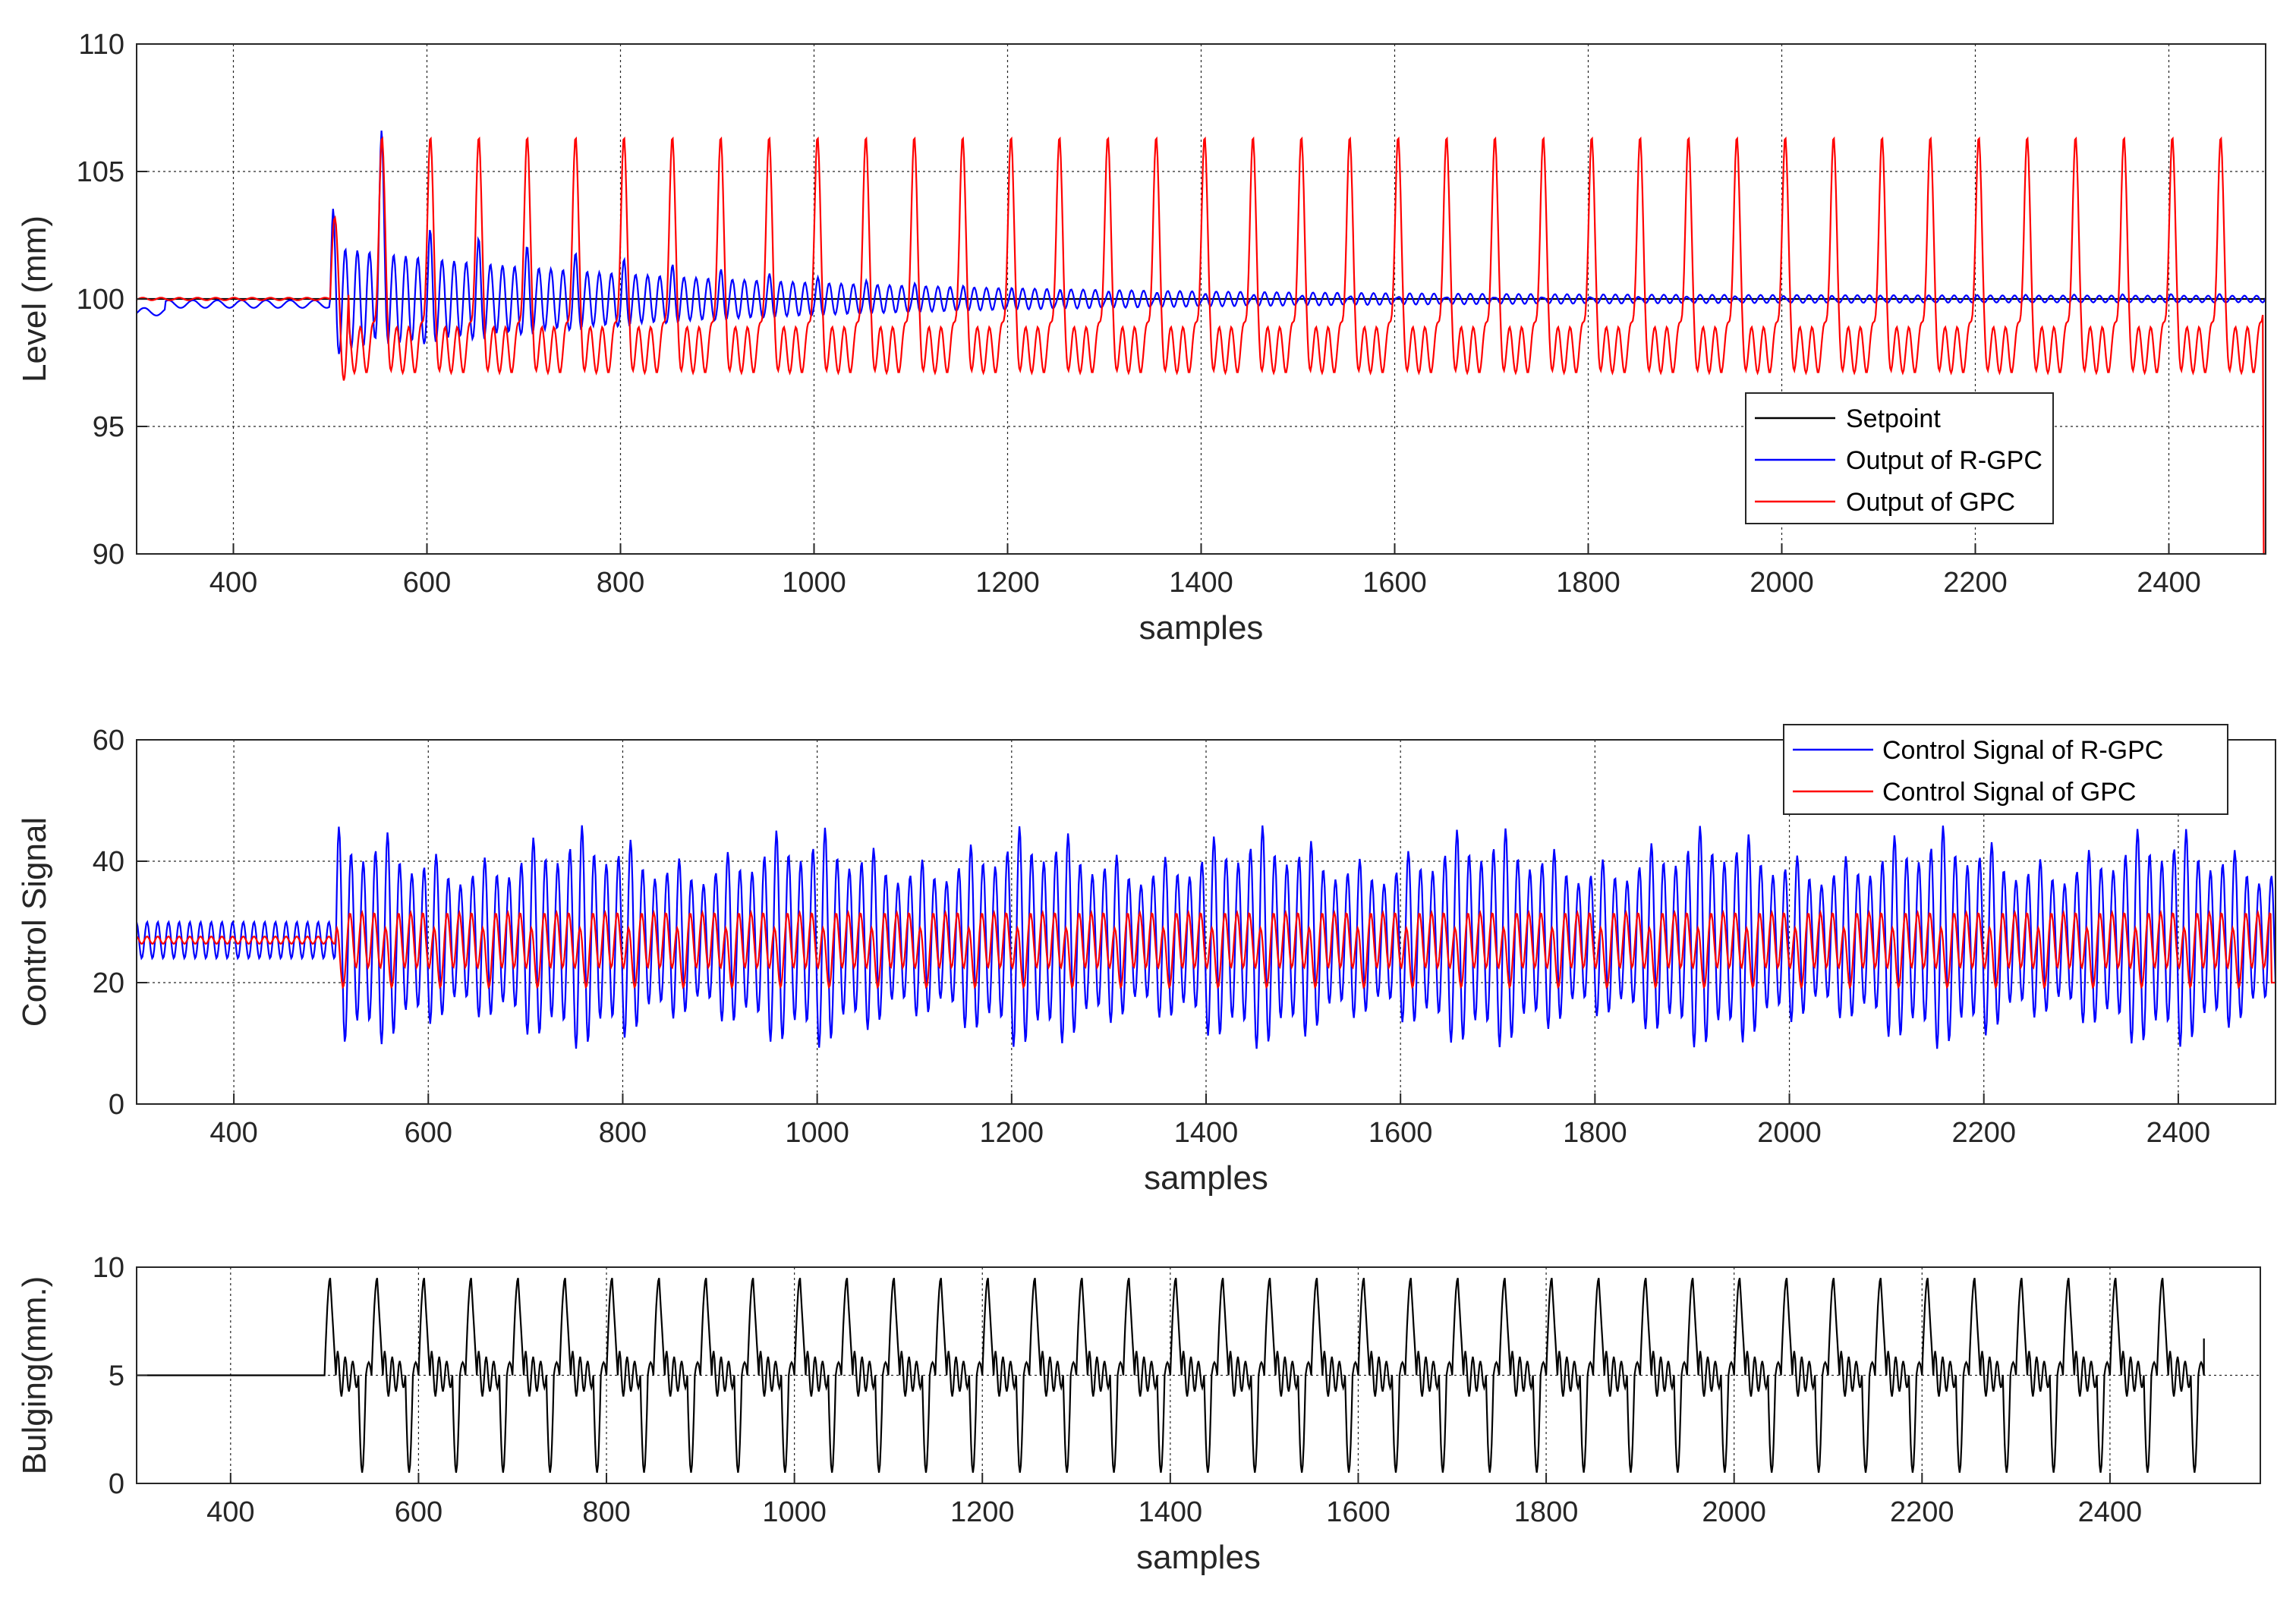 The height and width of the screenshot is (1598, 2296). Describe the element at coordinates (34, 922) in the screenshot. I see `y-axis-title: Control Signal` at that location.